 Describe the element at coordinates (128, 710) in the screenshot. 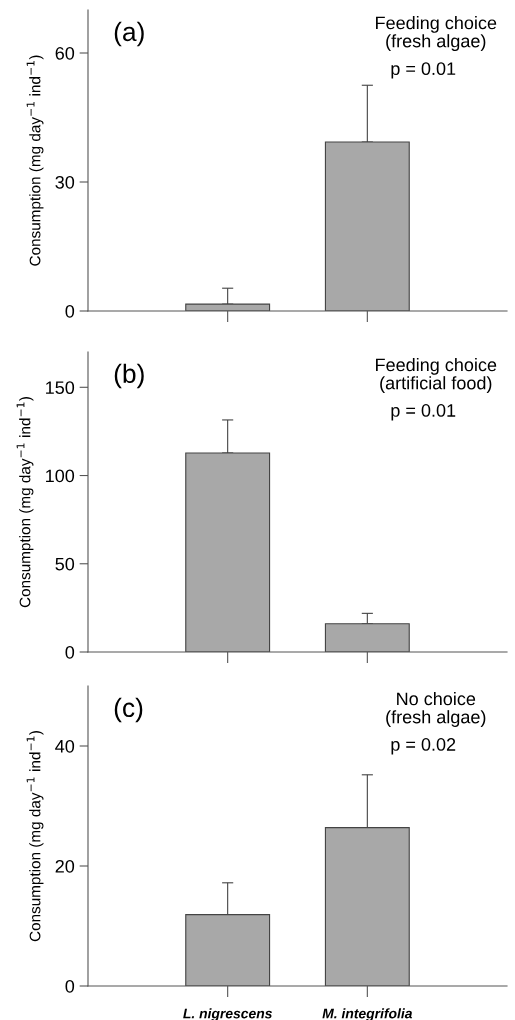

I see `annotation: (c)` at that location.